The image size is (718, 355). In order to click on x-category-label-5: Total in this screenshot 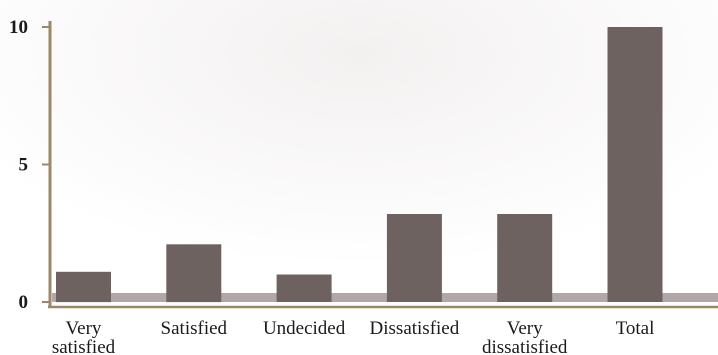, I will do `click(635, 328)`.